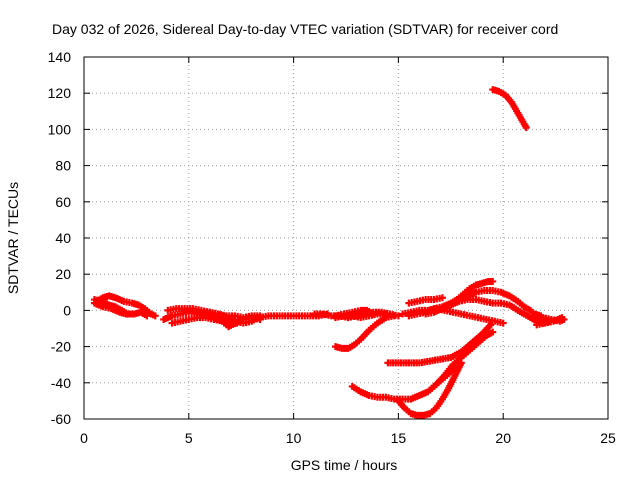 The image size is (640, 480). I want to click on y-tick-label: -20, so click(61, 347).